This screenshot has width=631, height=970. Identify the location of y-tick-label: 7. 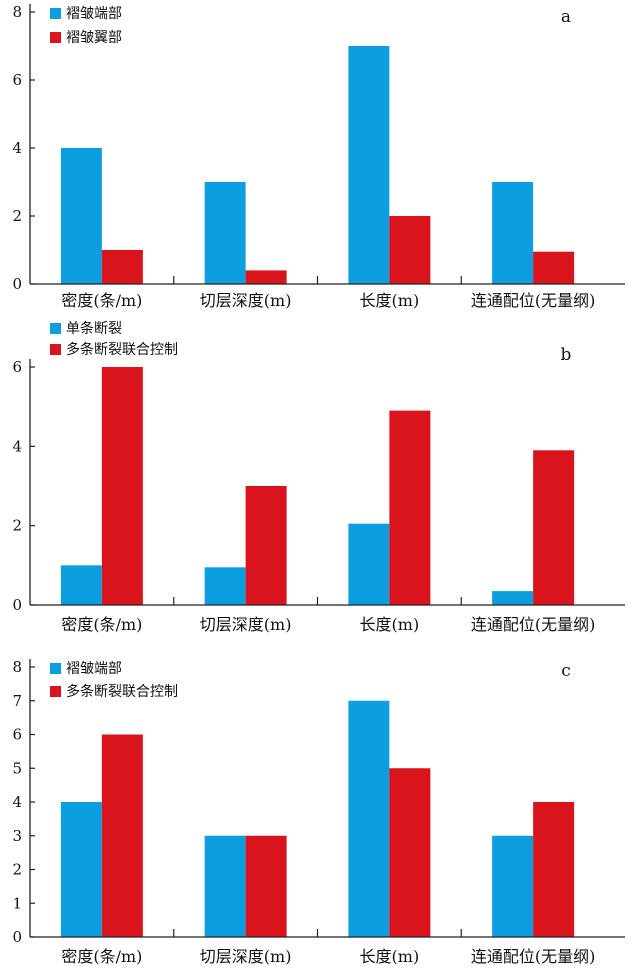
(17, 701).